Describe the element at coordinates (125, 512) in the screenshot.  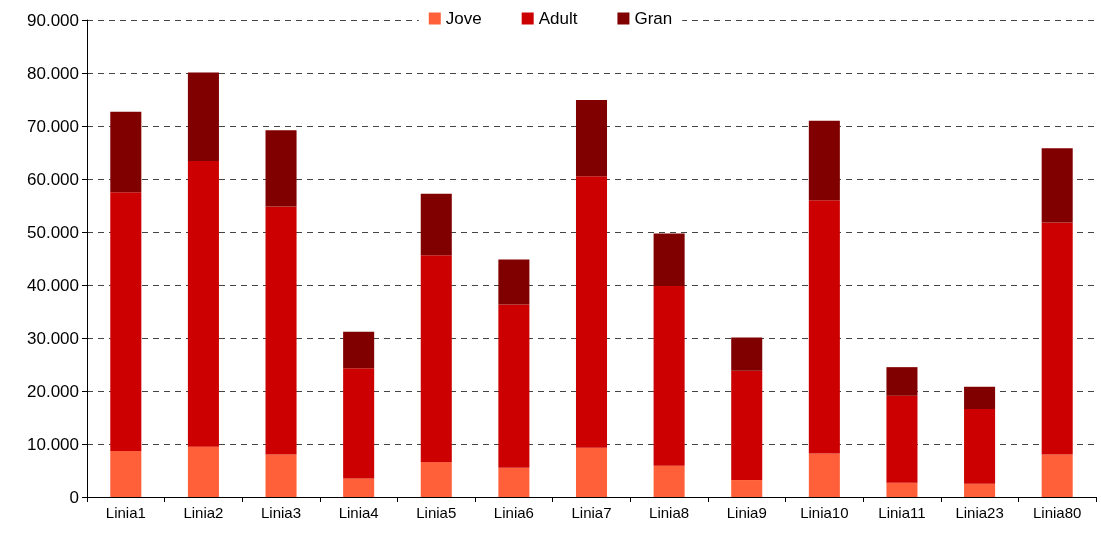
I see `x-tick-label: Linia1` at that location.